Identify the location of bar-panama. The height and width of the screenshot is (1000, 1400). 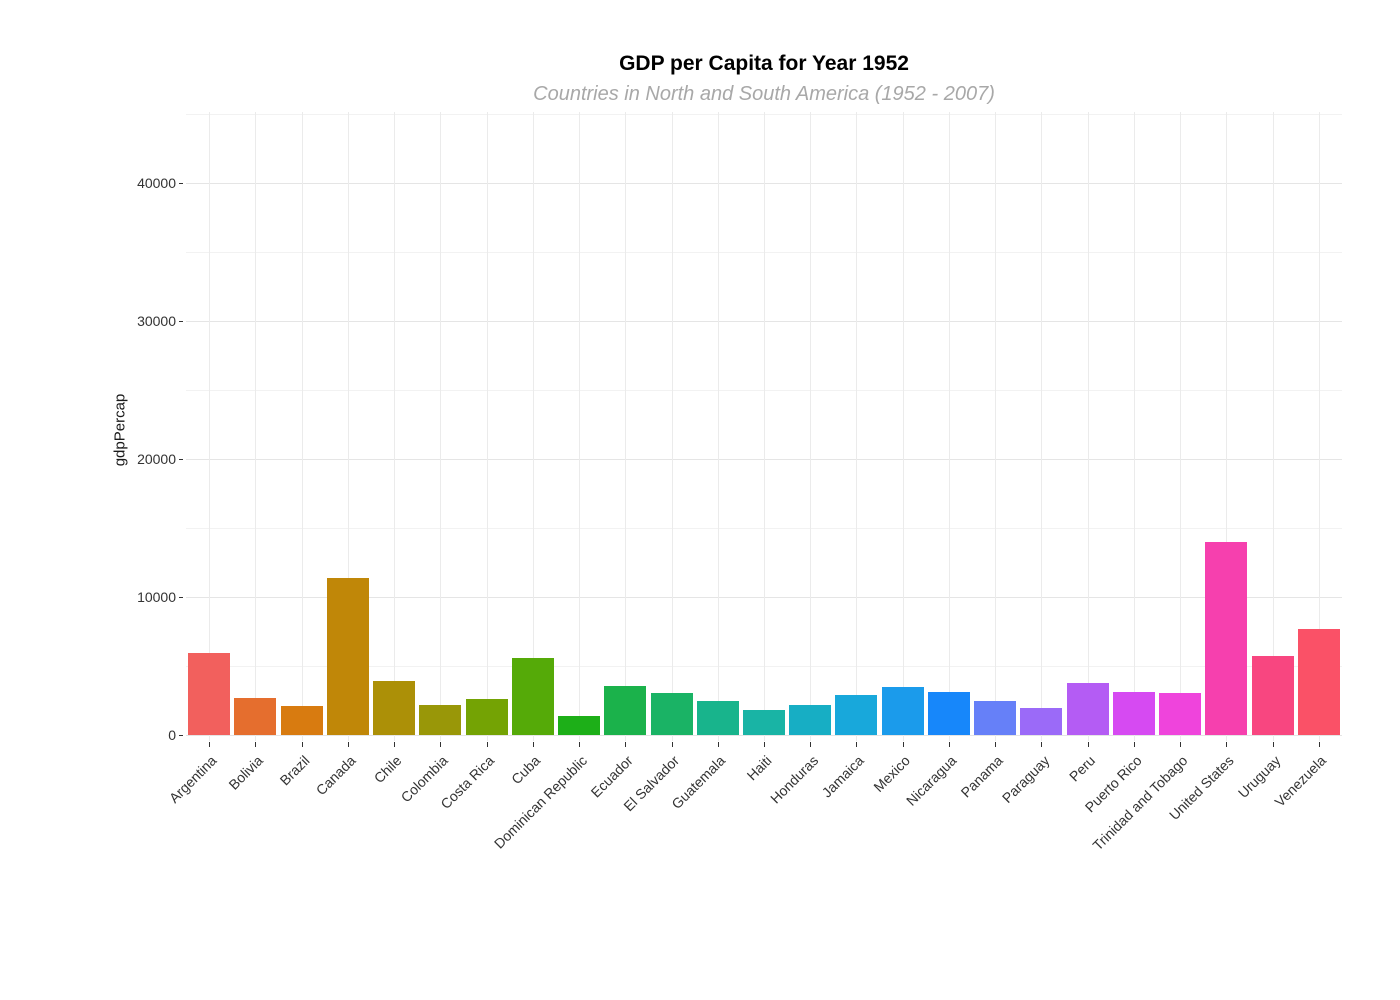
(995, 717).